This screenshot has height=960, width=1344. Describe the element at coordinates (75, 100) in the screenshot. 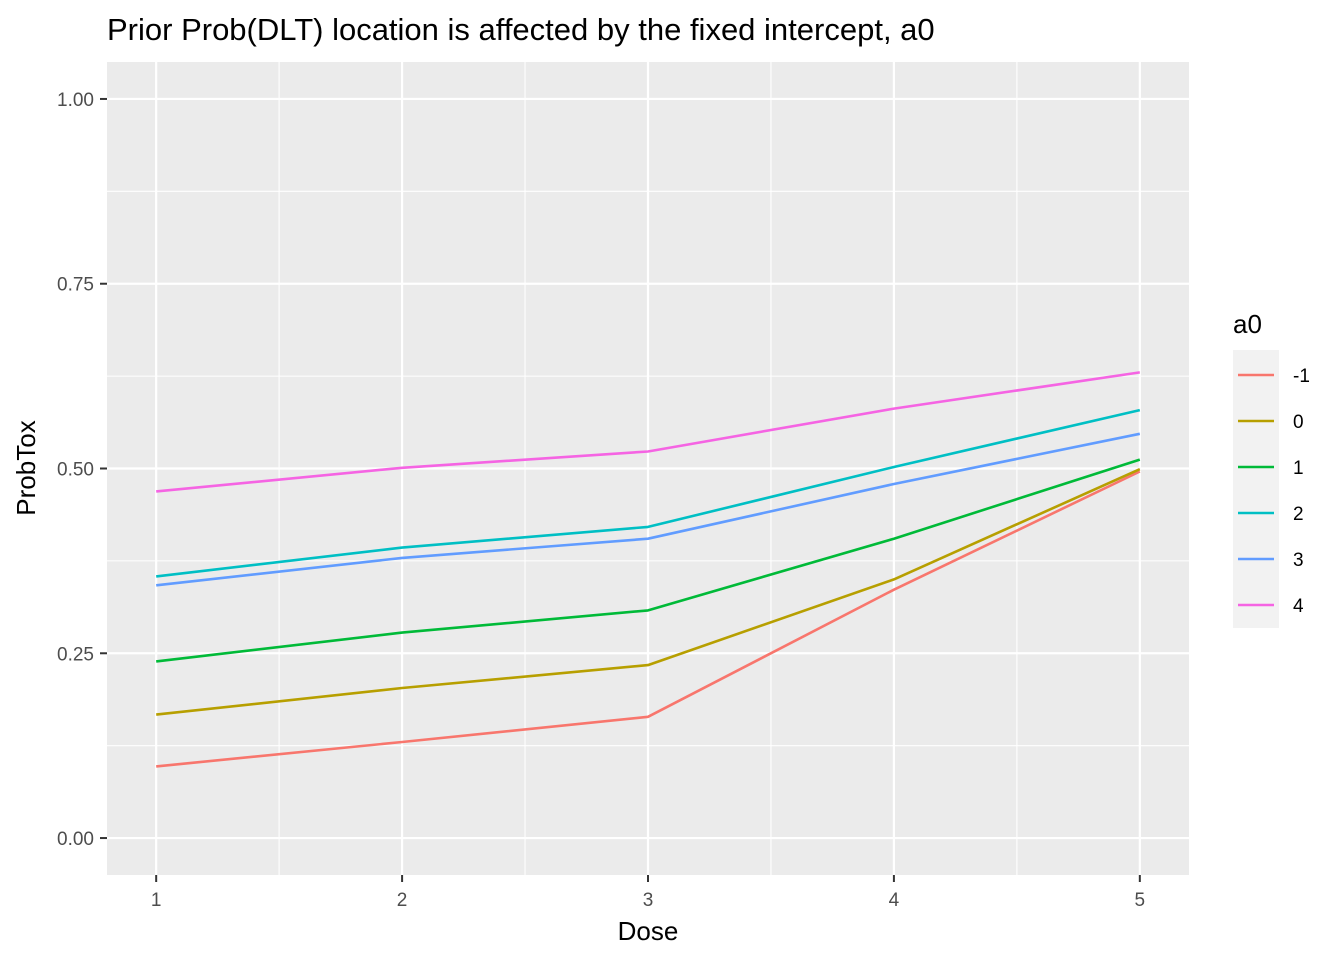

I see `y-tick-label: 1.00` at that location.